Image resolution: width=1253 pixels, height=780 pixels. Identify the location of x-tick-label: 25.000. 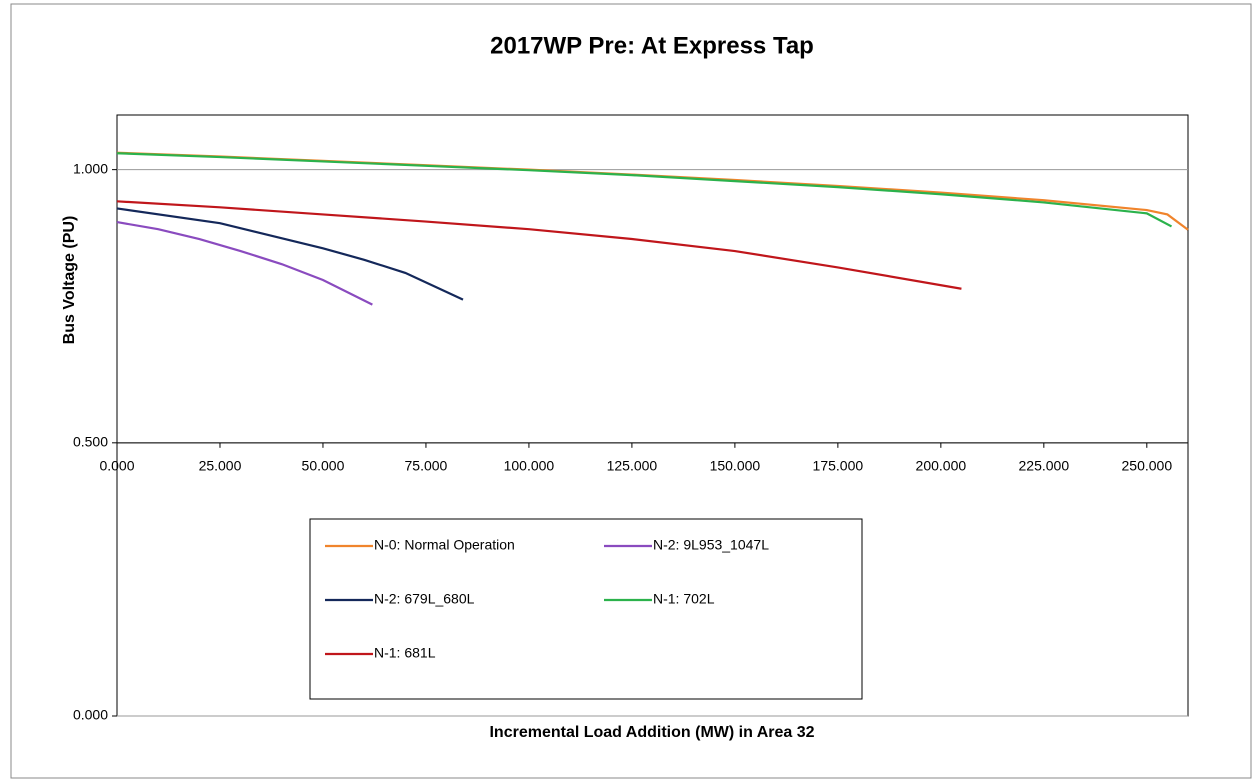
(220, 466).